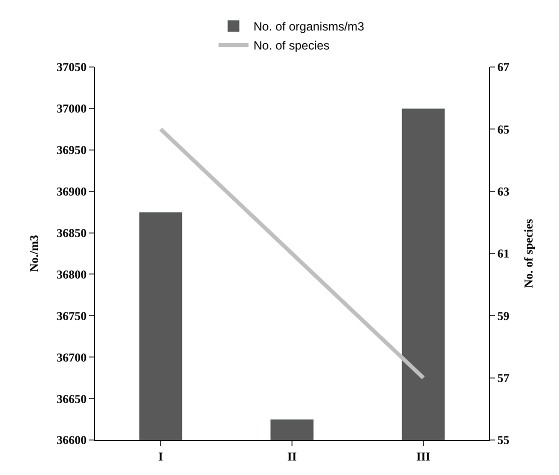 Image resolution: width=559 pixels, height=475 pixels. I want to click on y2-tick-label: 61, so click(503, 253).